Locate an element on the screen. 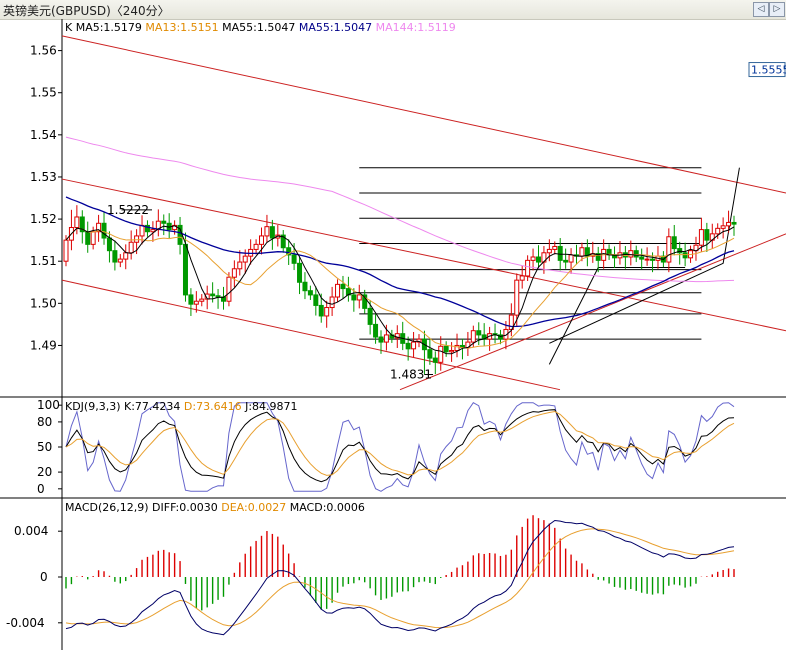  drawn-swing-line is located at coordinates (617, 316).